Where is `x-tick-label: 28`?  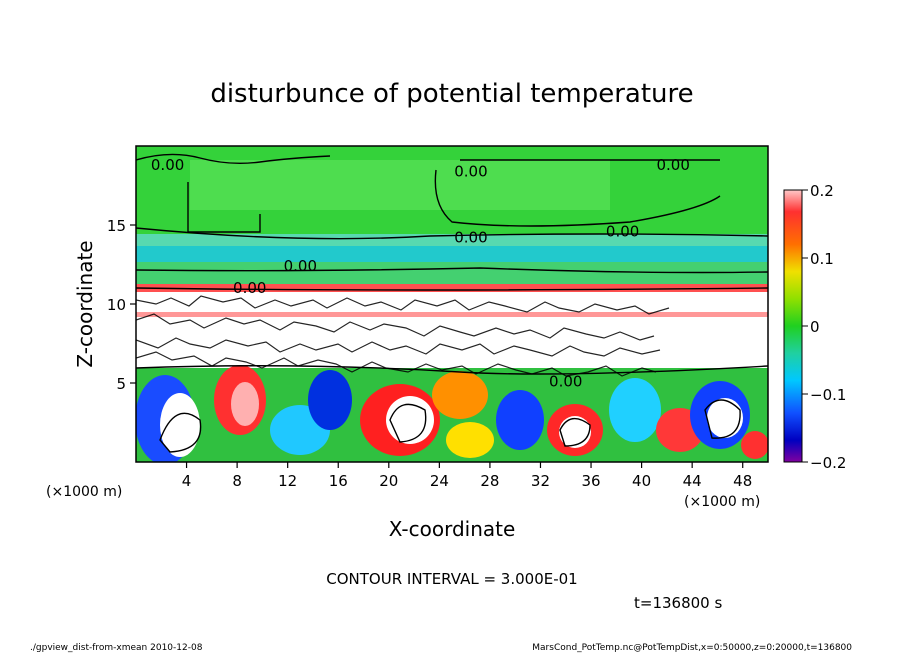
x-tick-label: 28 is located at coordinates (489, 481).